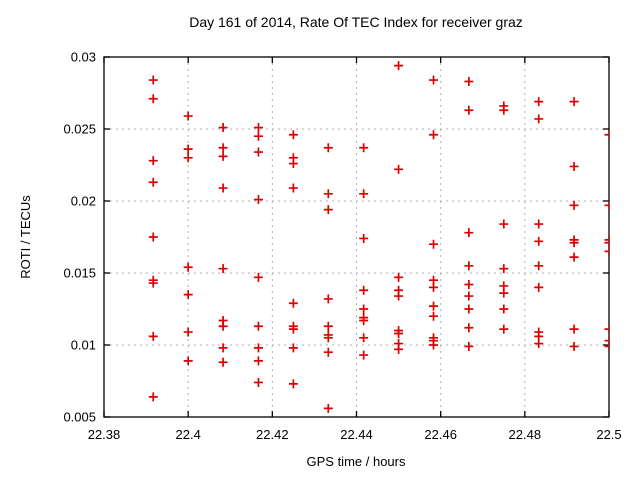 This screenshot has height=480, width=640. Describe the element at coordinates (356, 461) in the screenshot. I see `x-axis-label: GPS time / hours` at that location.